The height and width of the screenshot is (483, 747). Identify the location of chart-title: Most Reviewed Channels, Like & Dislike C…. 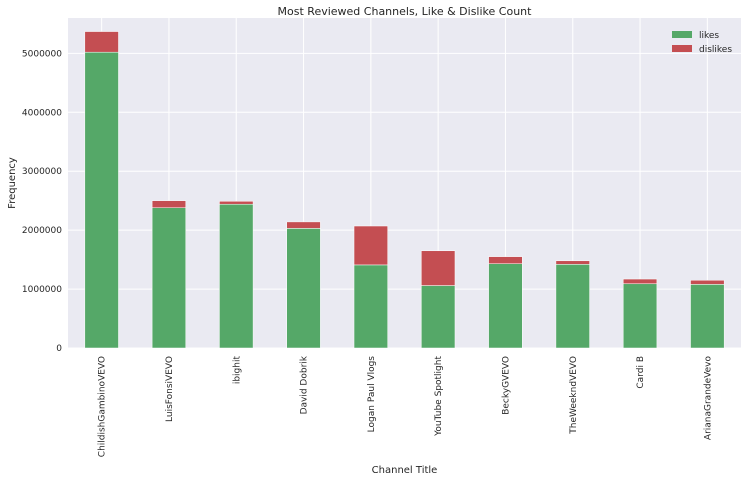
(405, 11).